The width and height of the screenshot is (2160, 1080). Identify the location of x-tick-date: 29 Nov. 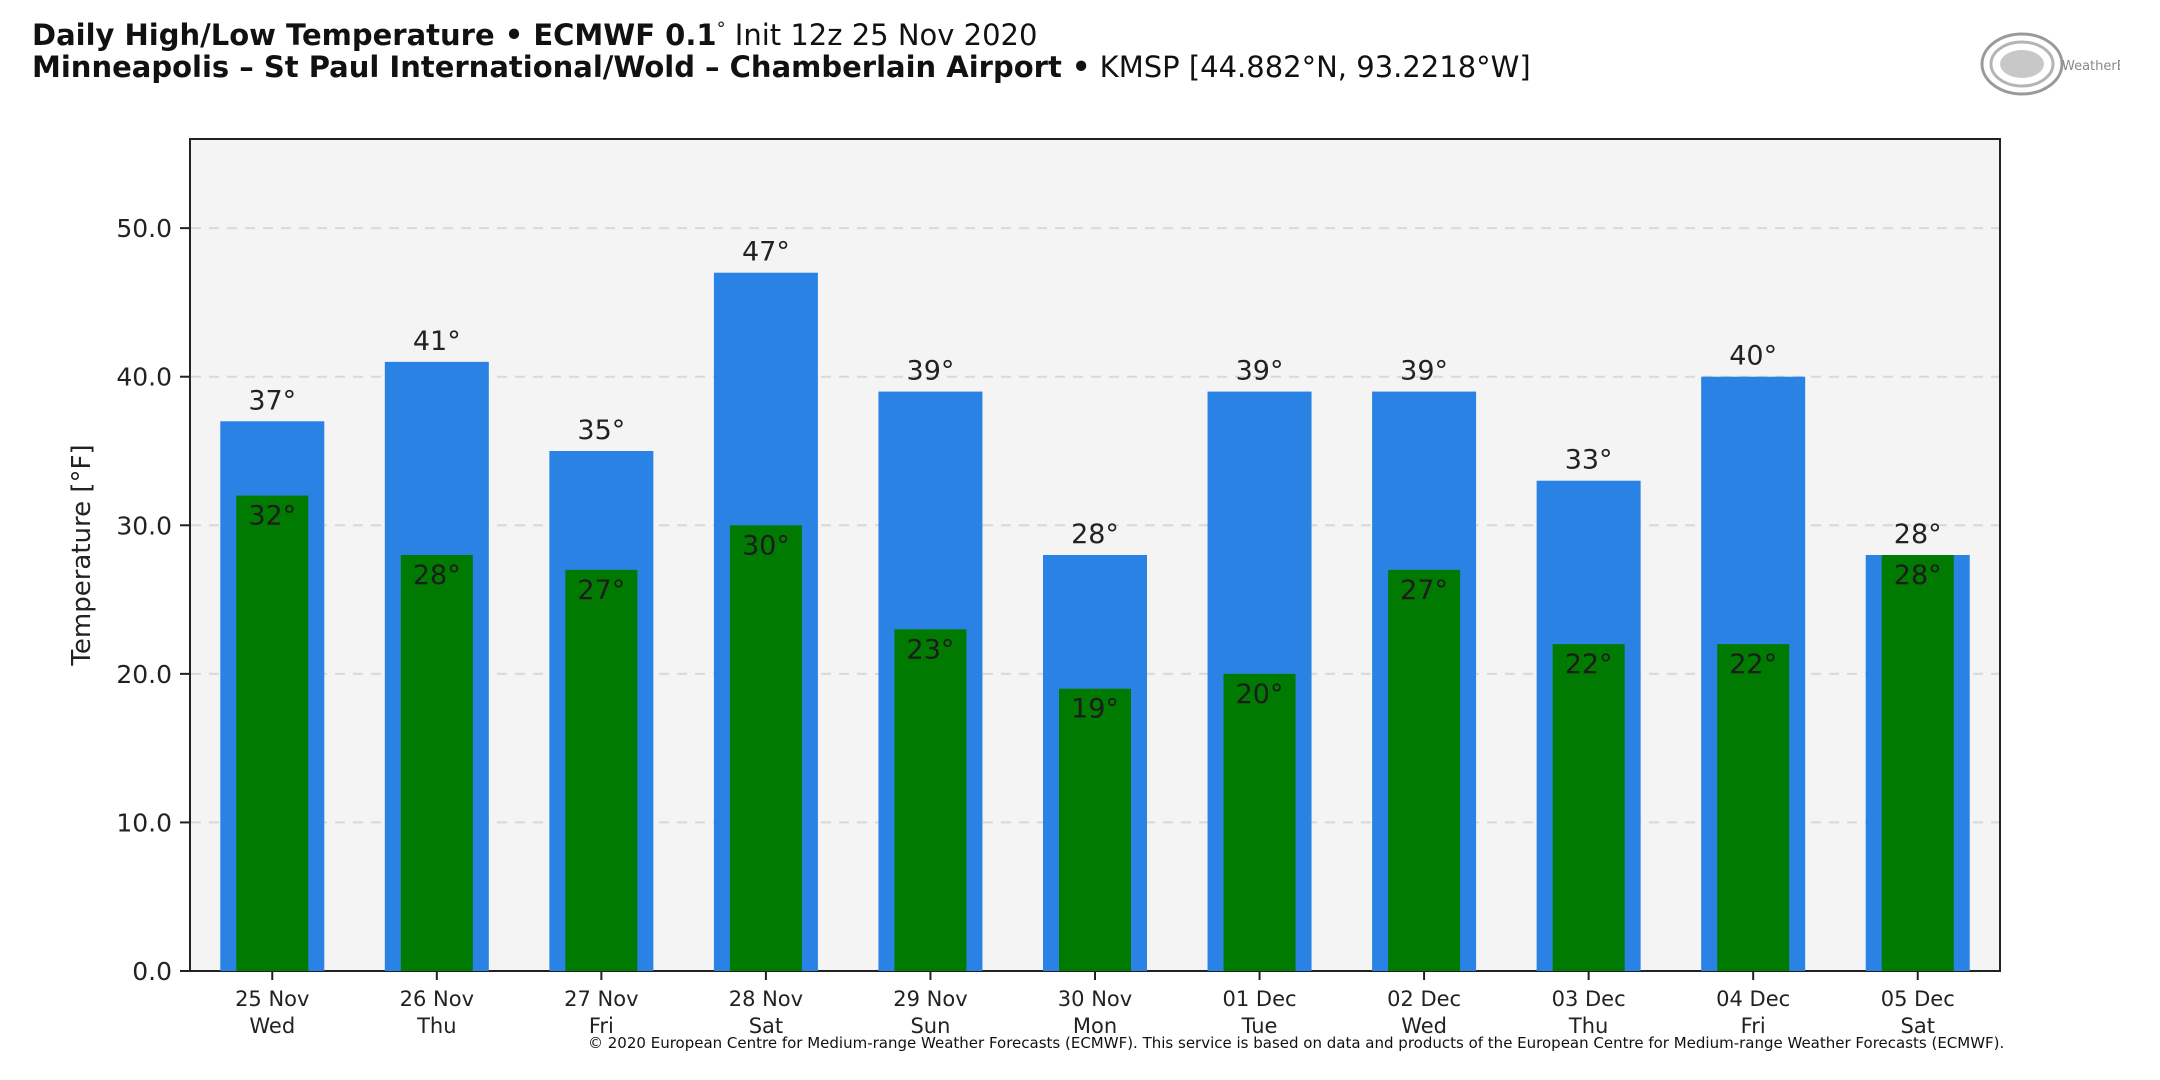
(930, 999).